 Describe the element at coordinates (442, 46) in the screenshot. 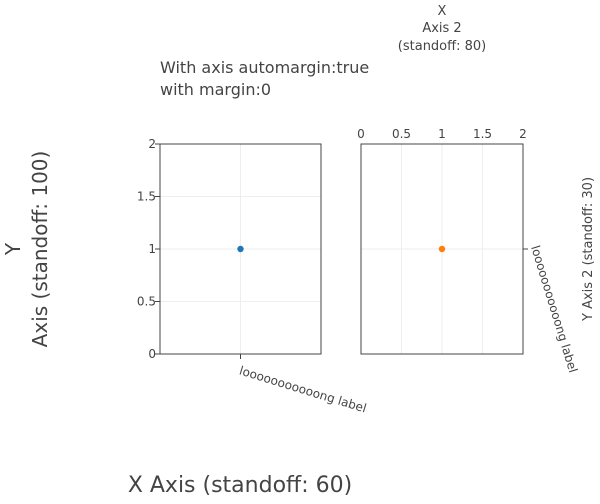

I see `x-axis-title-line-3: (standoff: 80)` at that location.